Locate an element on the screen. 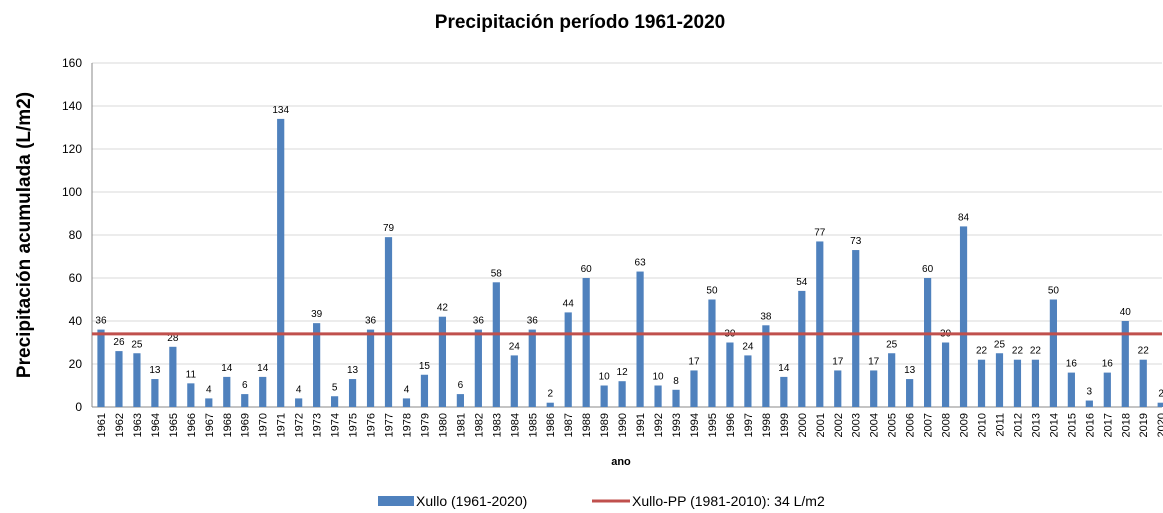 This screenshot has width=1163, height=513. data-label: 8 is located at coordinates (676, 381).